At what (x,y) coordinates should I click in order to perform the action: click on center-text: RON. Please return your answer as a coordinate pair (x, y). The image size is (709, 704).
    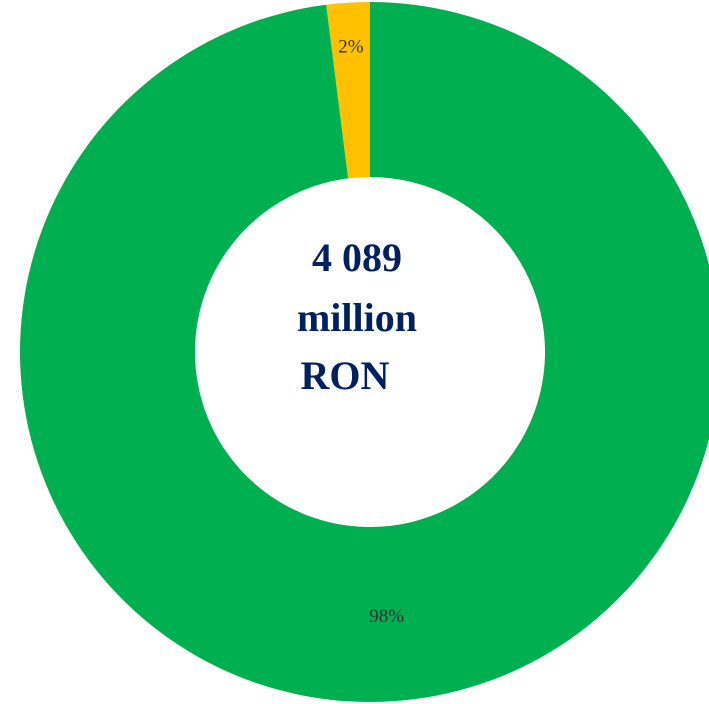
    Looking at the image, I should click on (345, 375).